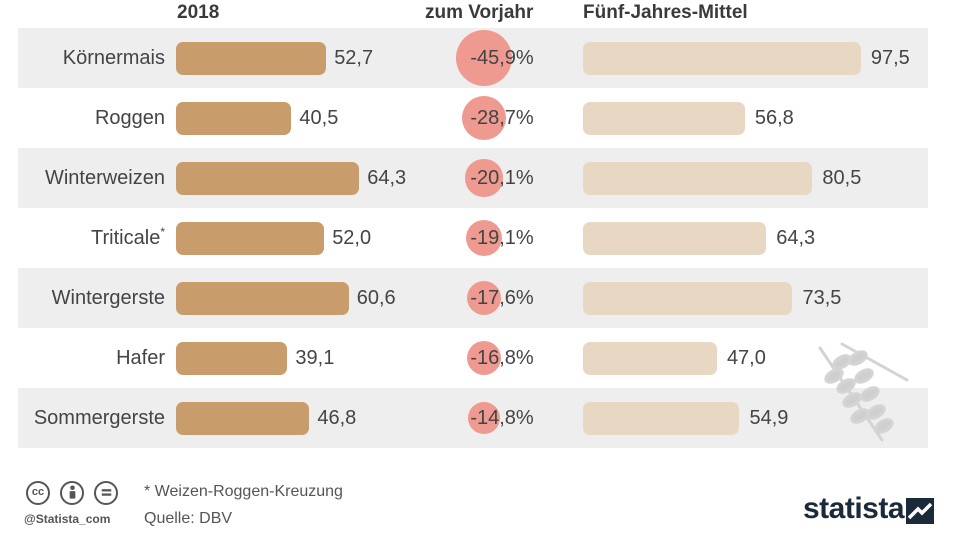 The image size is (960, 540). What do you see at coordinates (315, 358) in the screenshot?
I see `value-label-2018: 39,1` at bounding box center [315, 358].